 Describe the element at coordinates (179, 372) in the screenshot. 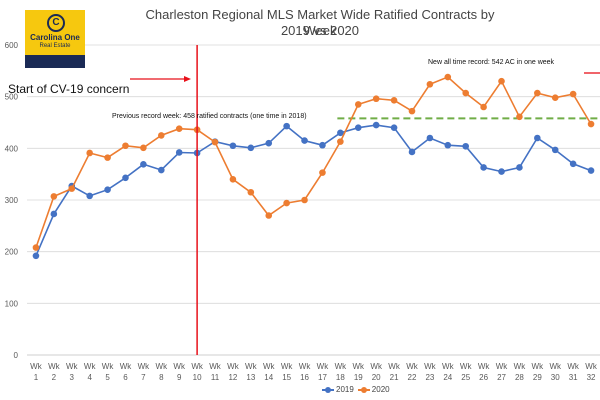

I see `x-tick-label: Wk 9` at that location.